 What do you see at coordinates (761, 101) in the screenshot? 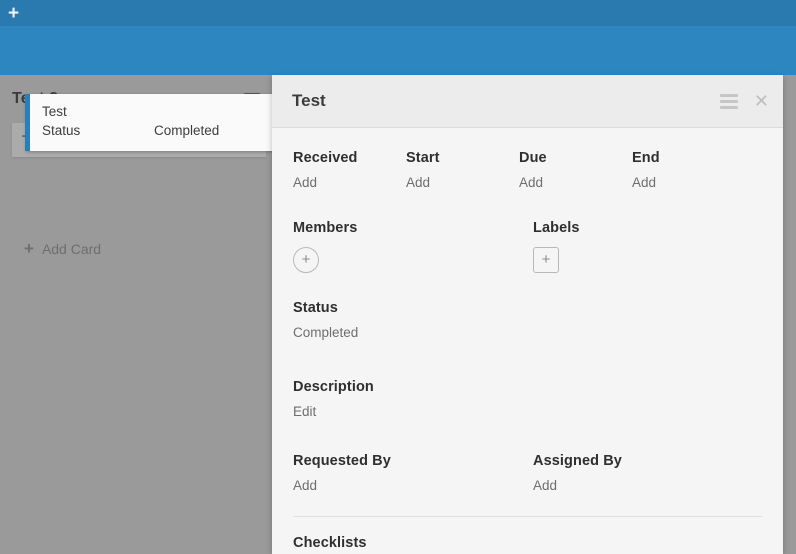
I see `close-icon: ✕` at bounding box center [761, 101].